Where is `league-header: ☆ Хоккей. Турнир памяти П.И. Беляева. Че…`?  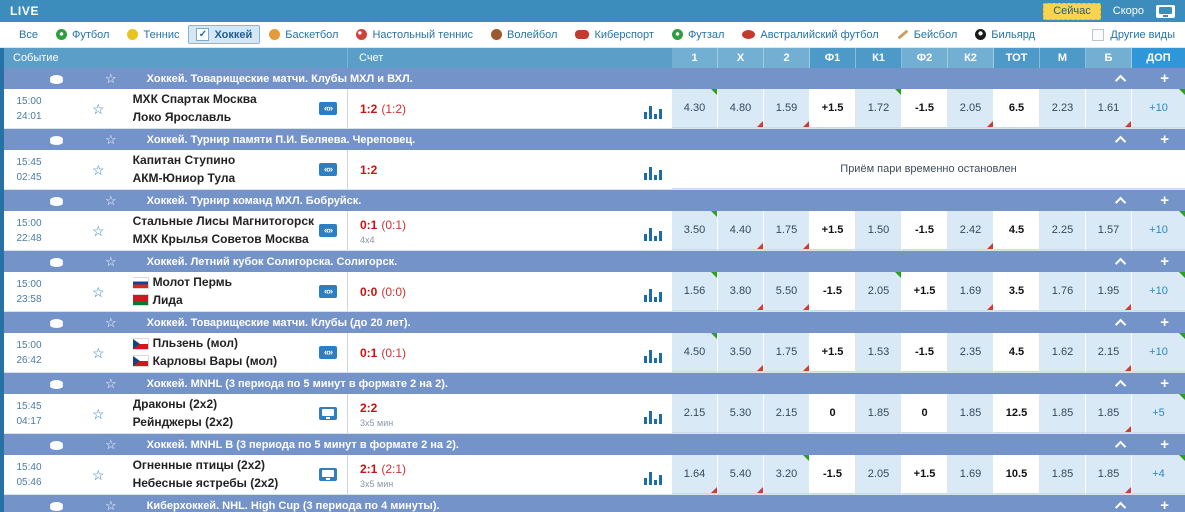
league-header: ☆ Хоккей. Турнир памяти П.И. Беляева. Че… is located at coordinates (594, 139).